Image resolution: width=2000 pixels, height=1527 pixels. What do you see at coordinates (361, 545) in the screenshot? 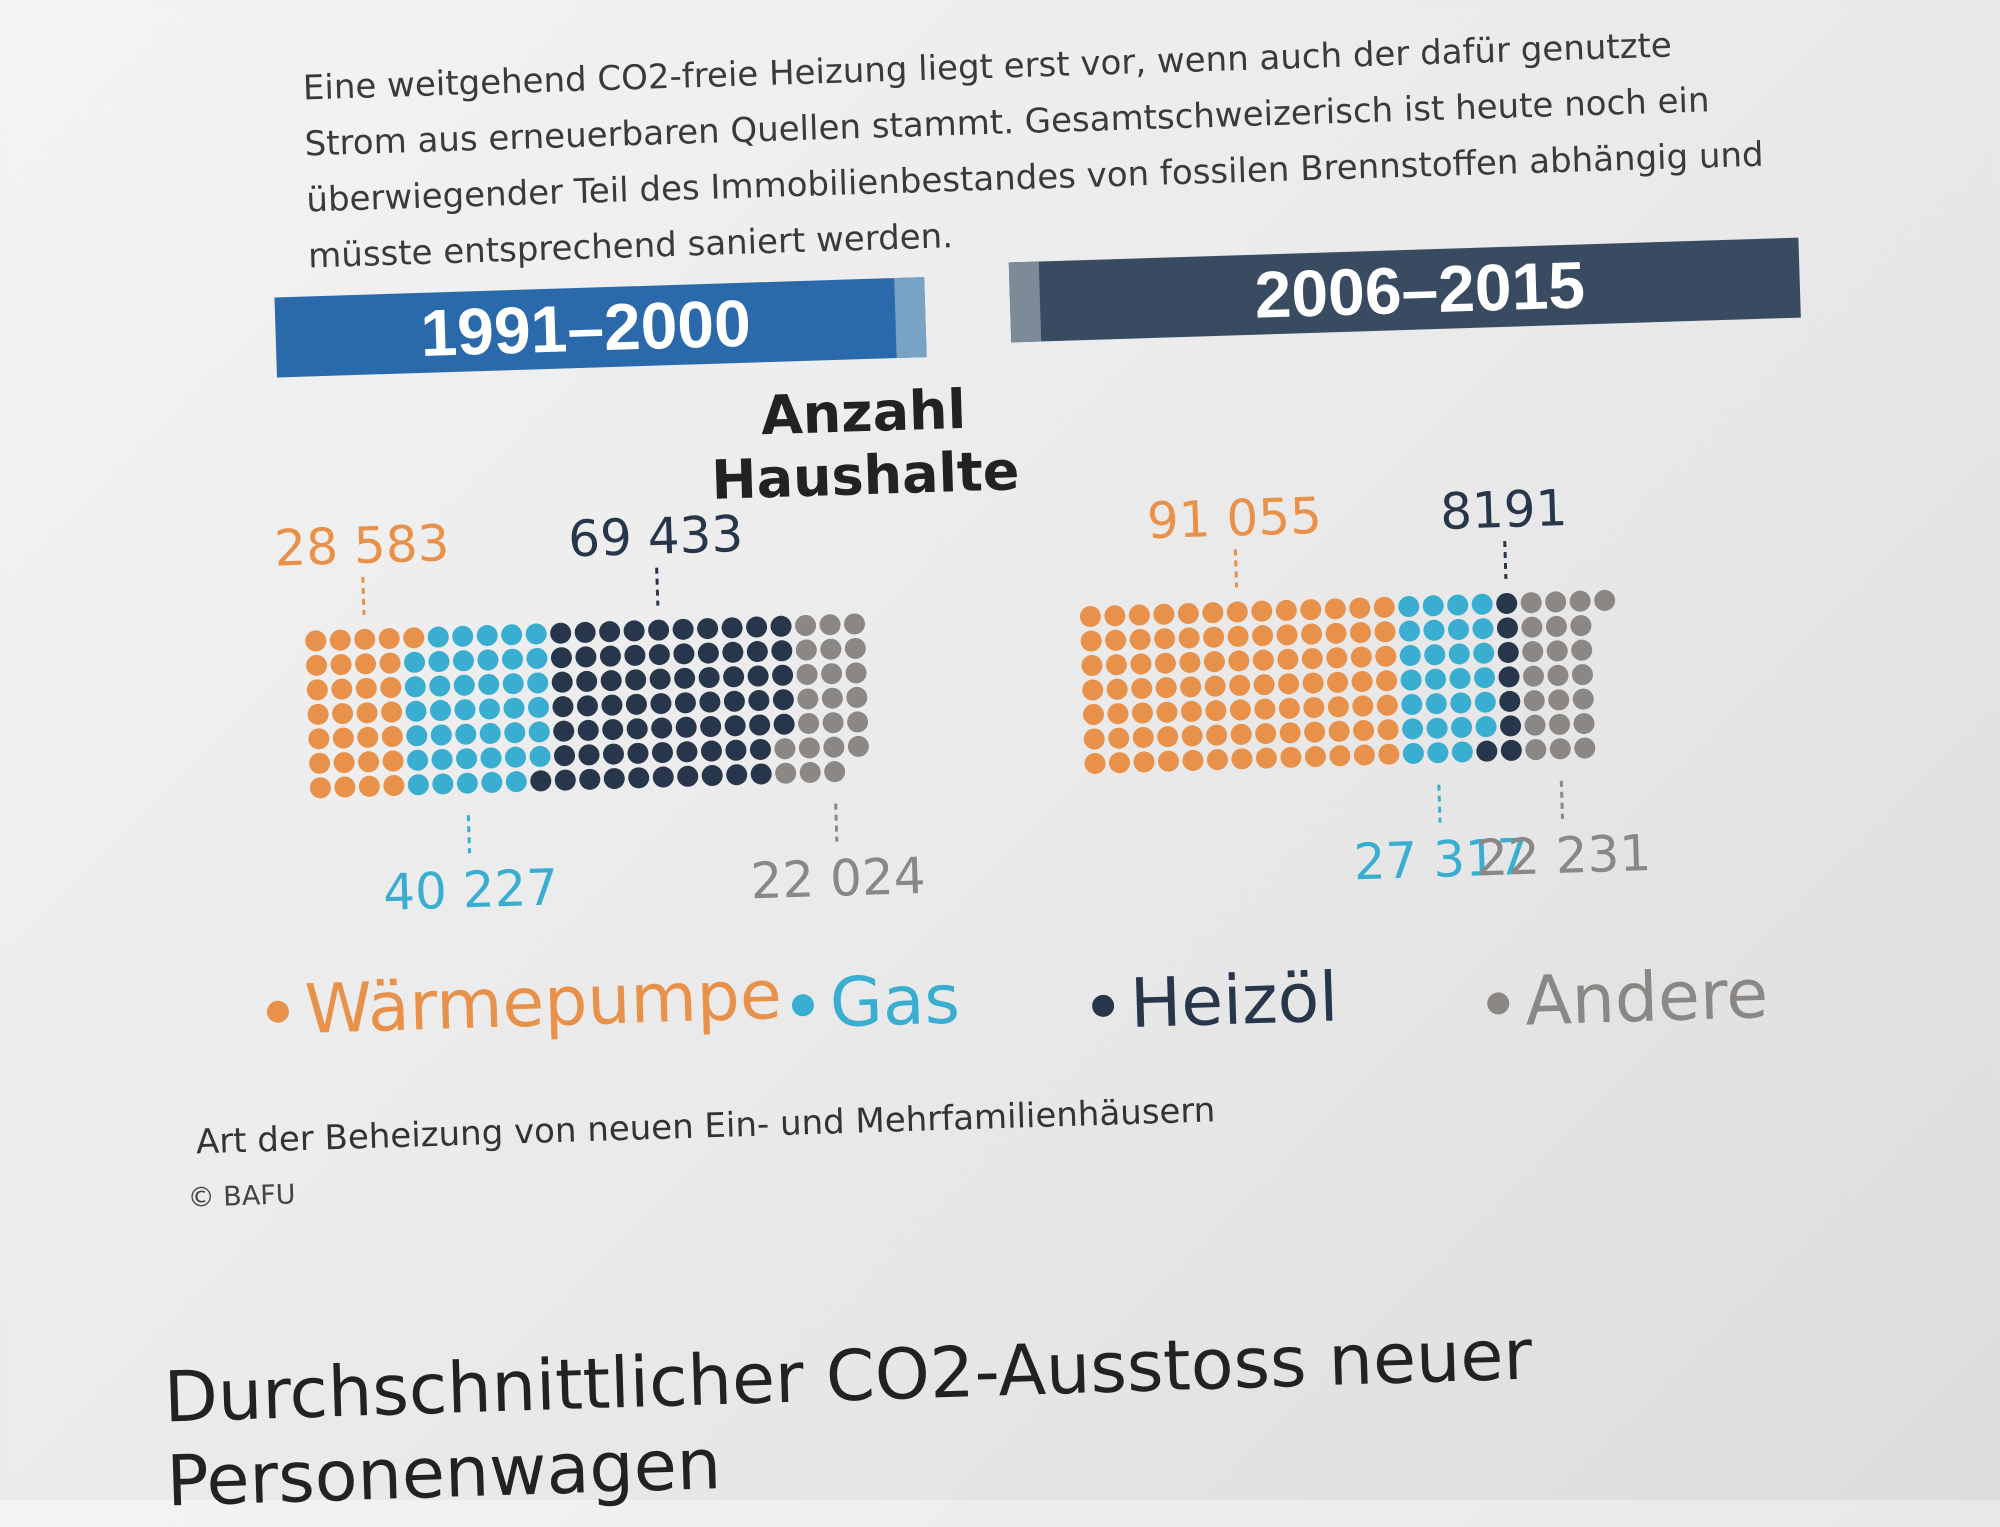
I see `value-label-waermepumpe: 28 583` at bounding box center [361, 545].